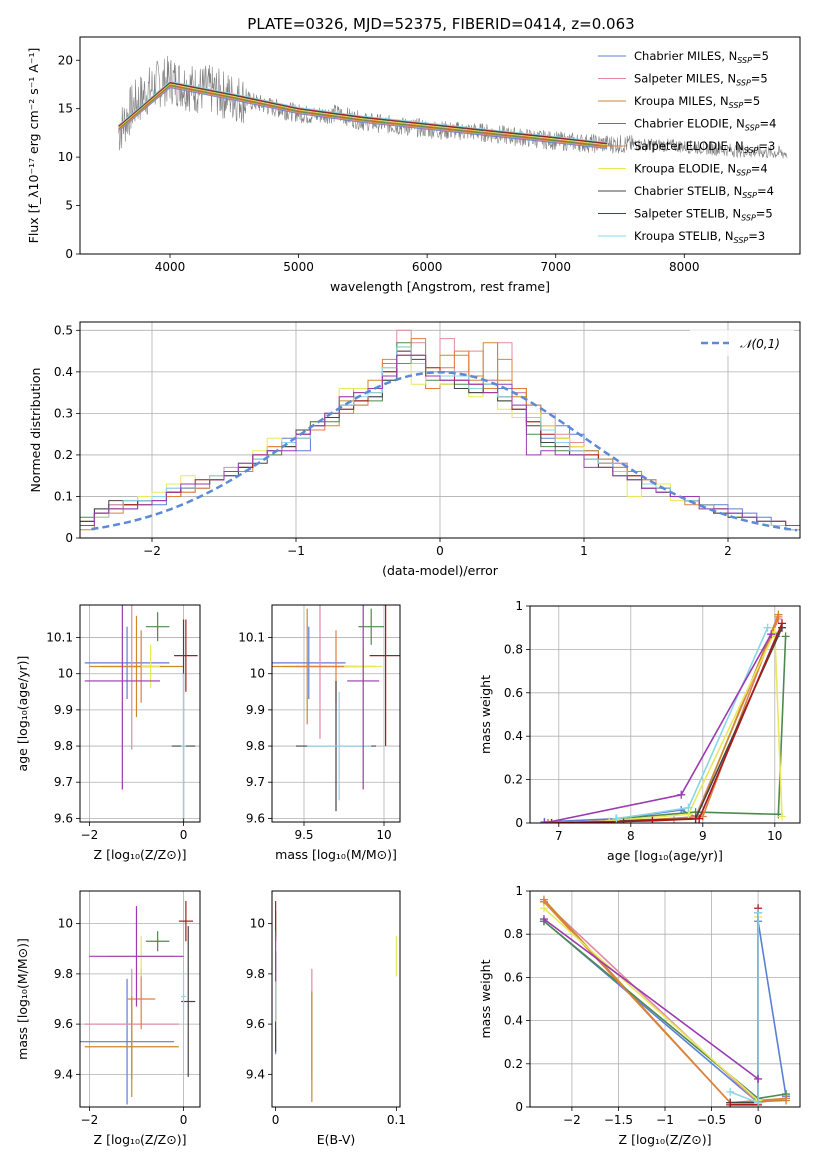 Image resolution: width=819 pixels, height=1170 pixels. What do you see at coordinates (440, 286) in the screenshot?
I see `x-axis-label: wavelength [Angstrom, rest frame]` at bounding box center [440, 286].